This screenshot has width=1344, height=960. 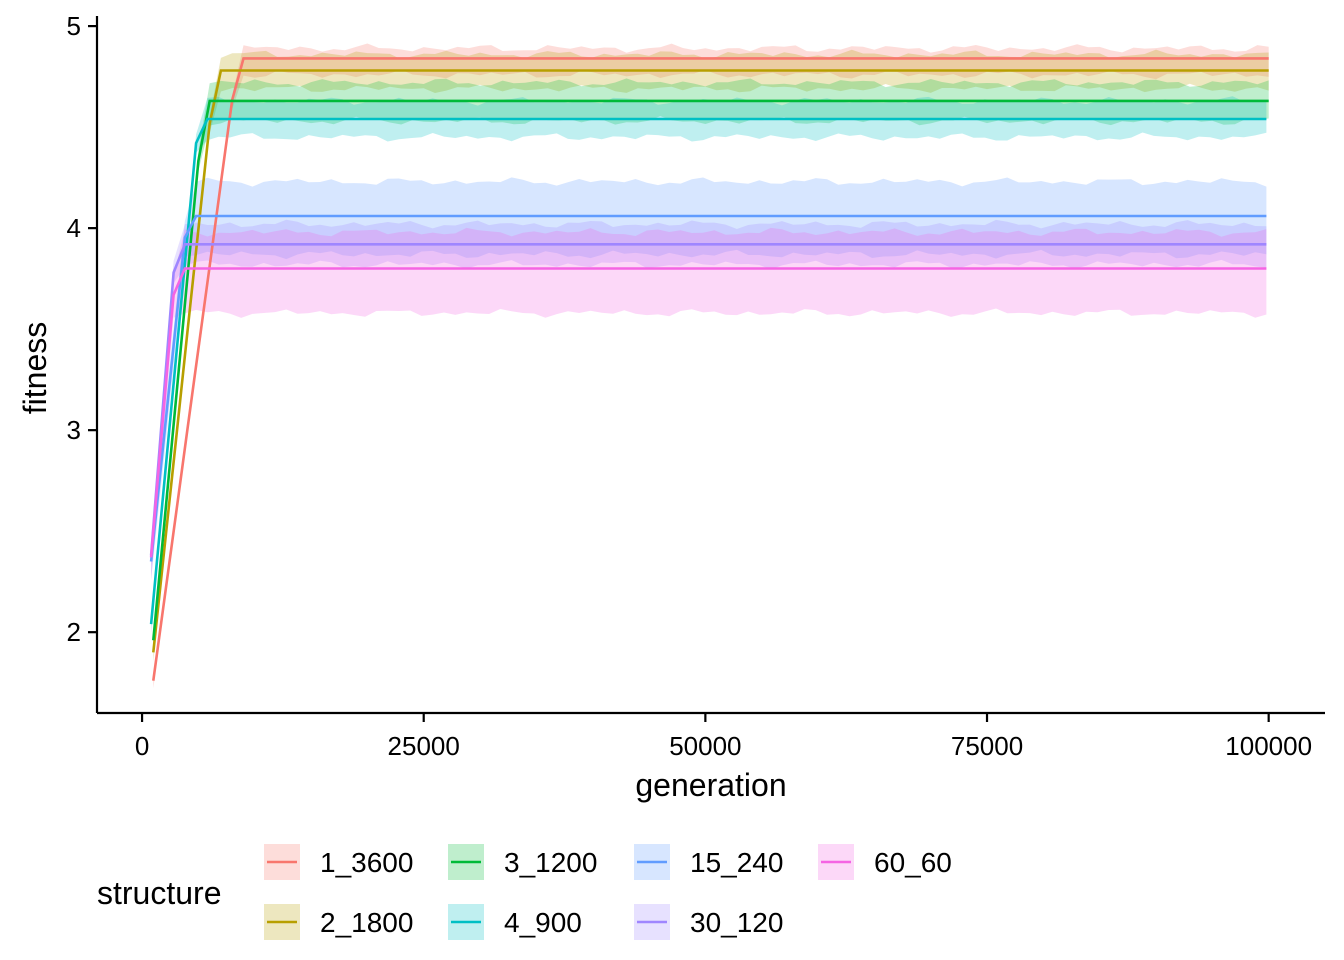 I want to click on y-tick-label: 2, so click(x=74, y=632).